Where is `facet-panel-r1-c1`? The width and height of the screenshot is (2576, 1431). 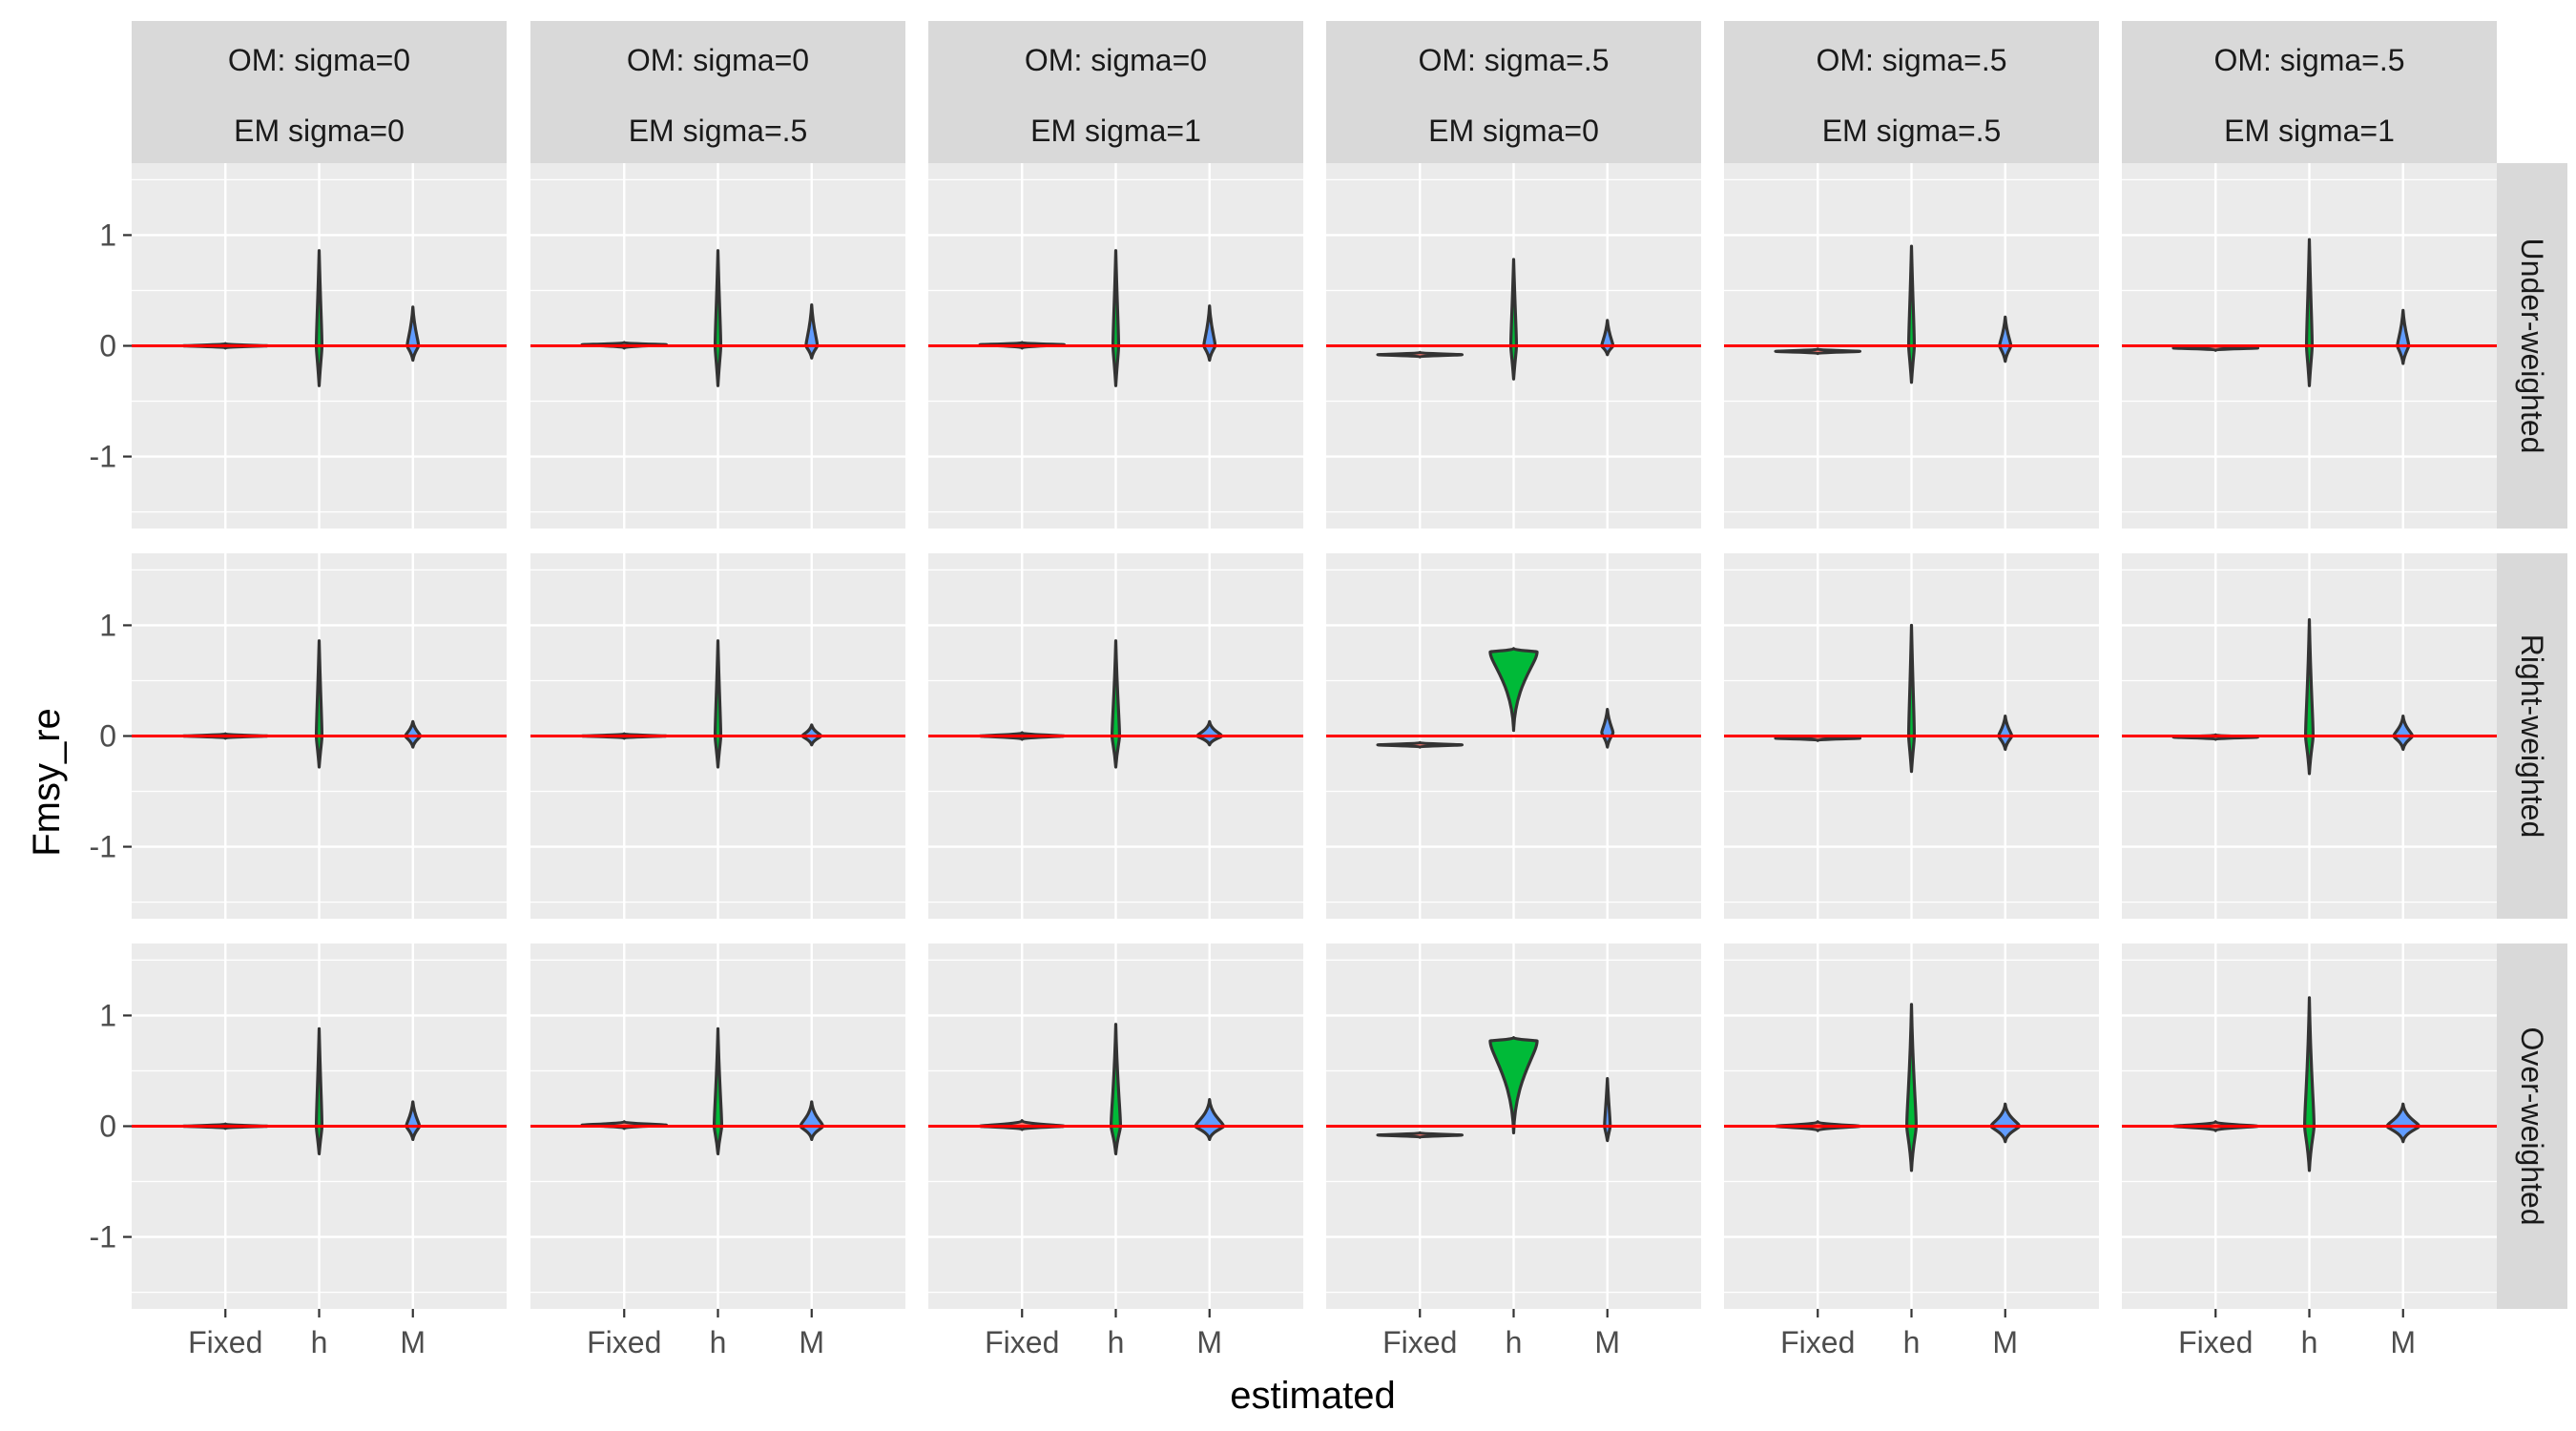
facet-panel-r1-c1 is located at coordinates (319, 346).